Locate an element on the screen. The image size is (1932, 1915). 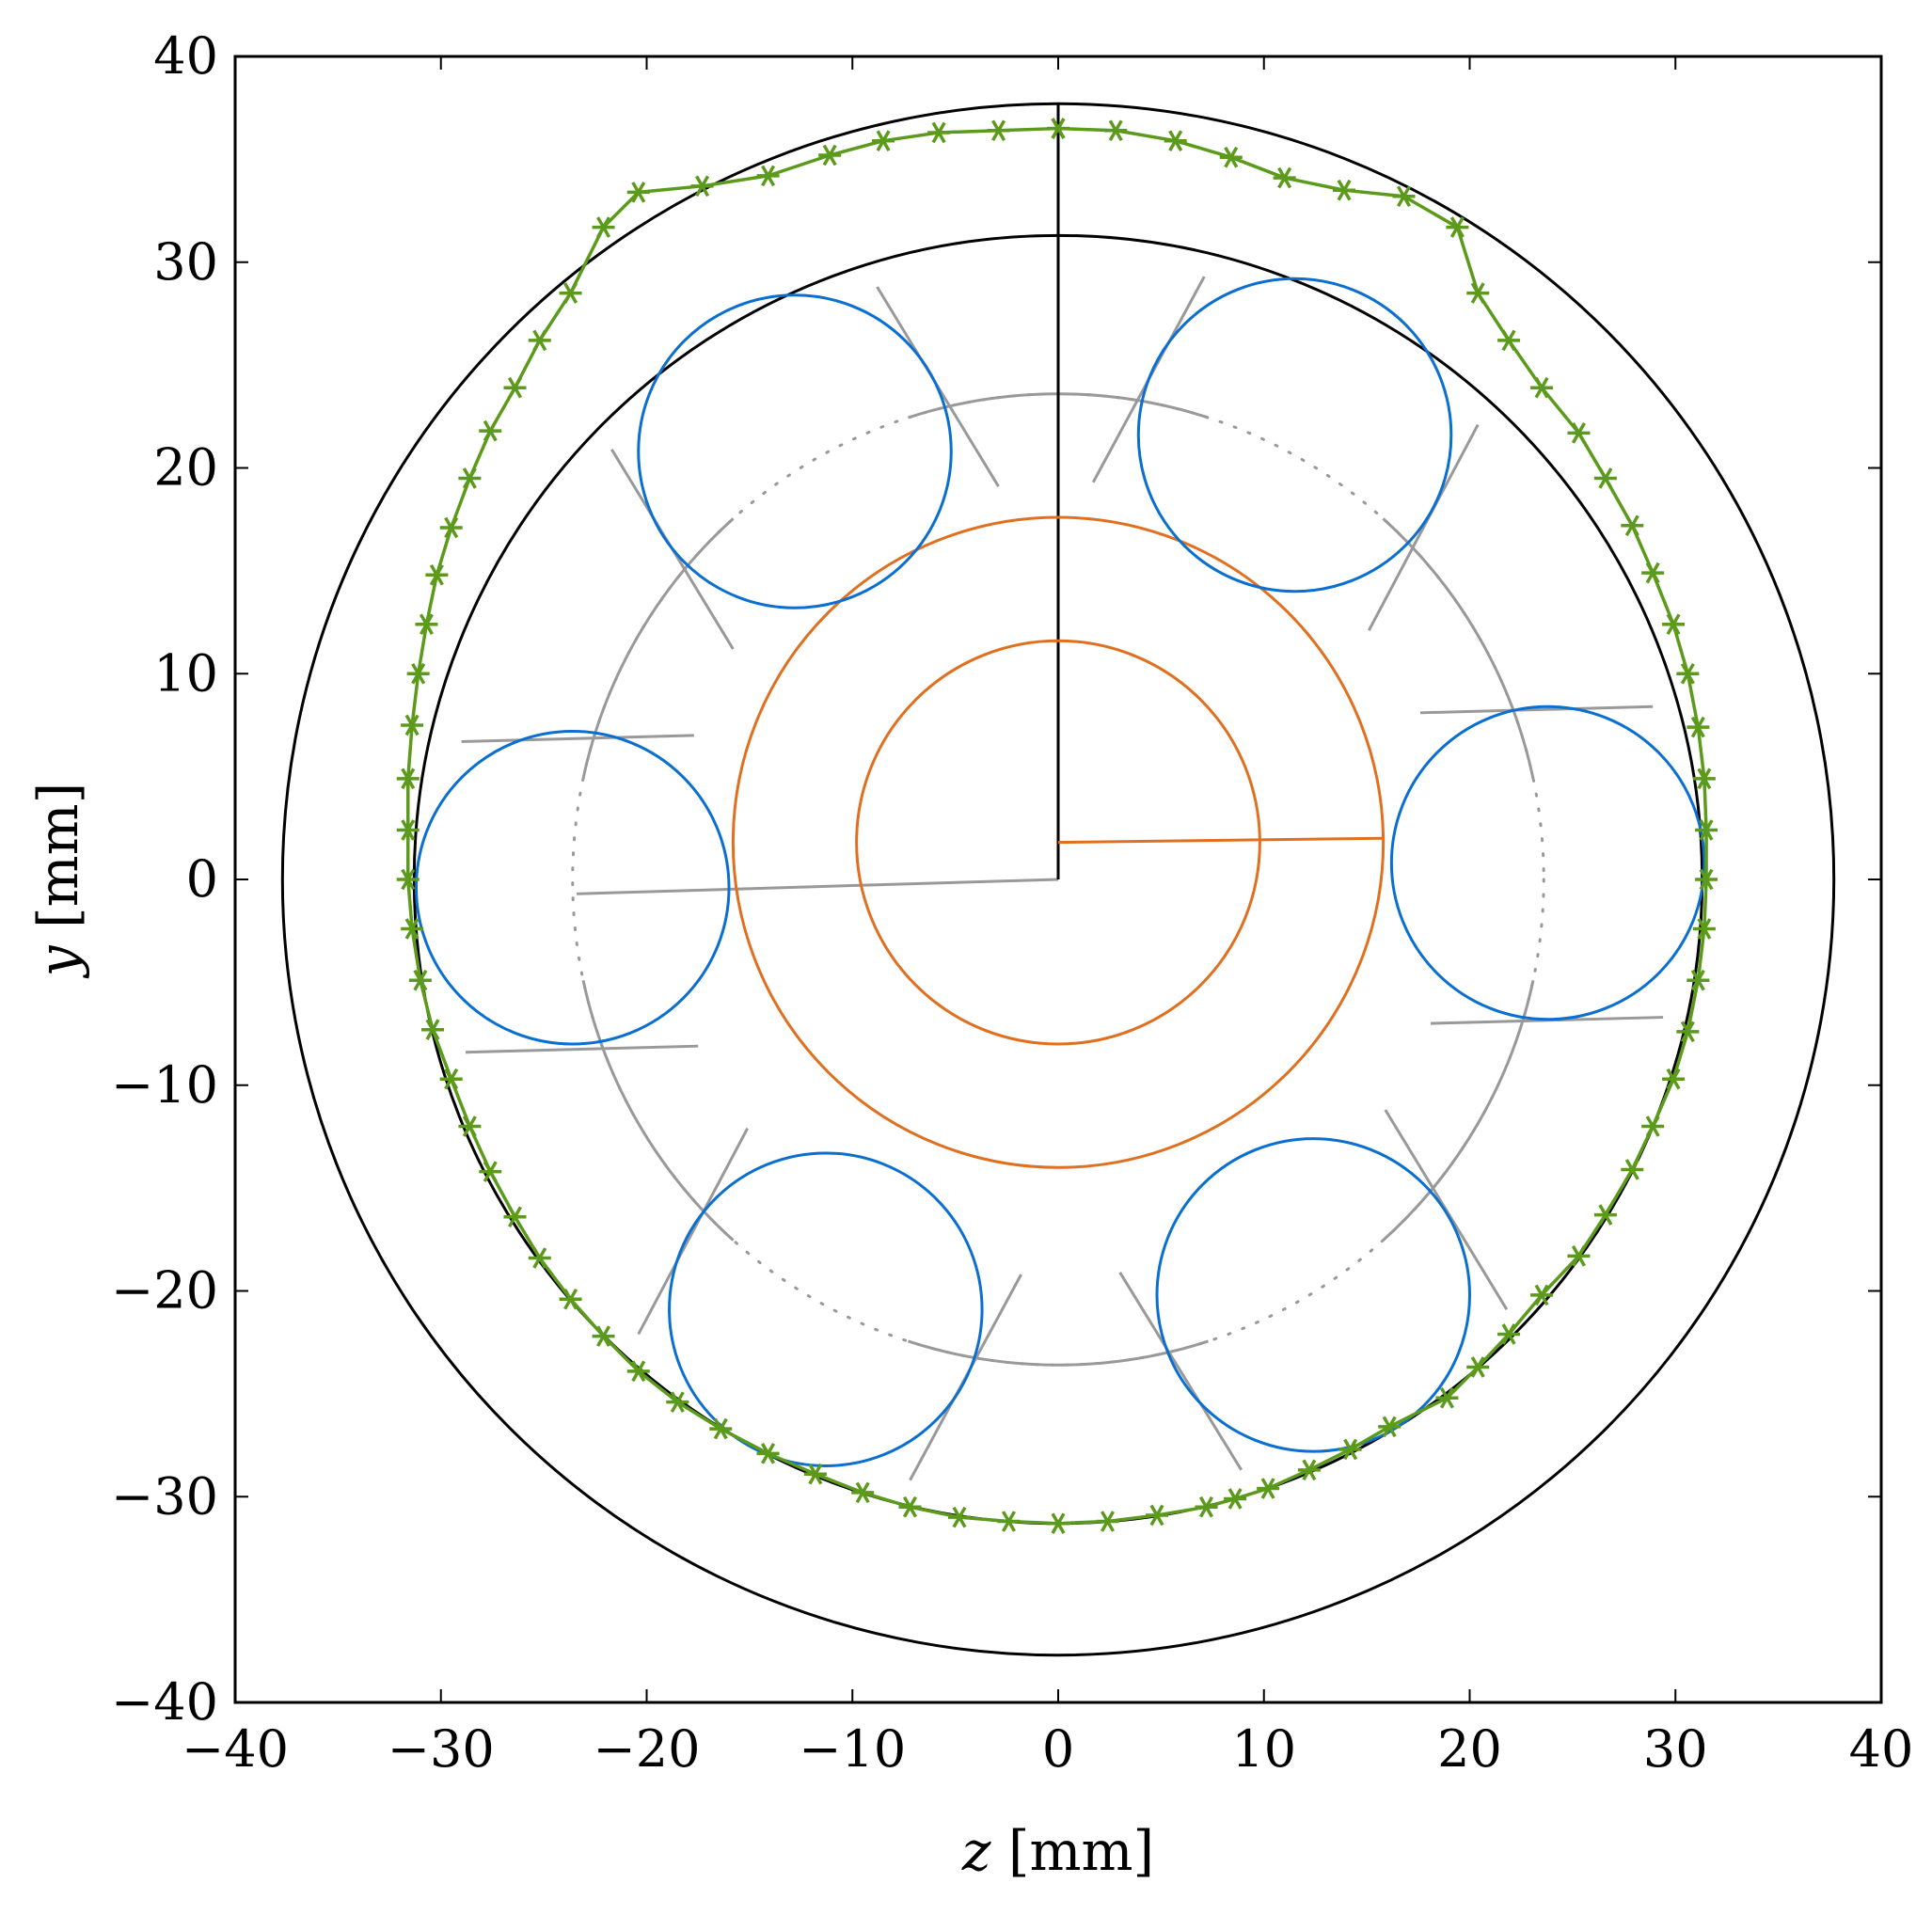
y-axis-label-var: y is located at coordinates (58, 961).